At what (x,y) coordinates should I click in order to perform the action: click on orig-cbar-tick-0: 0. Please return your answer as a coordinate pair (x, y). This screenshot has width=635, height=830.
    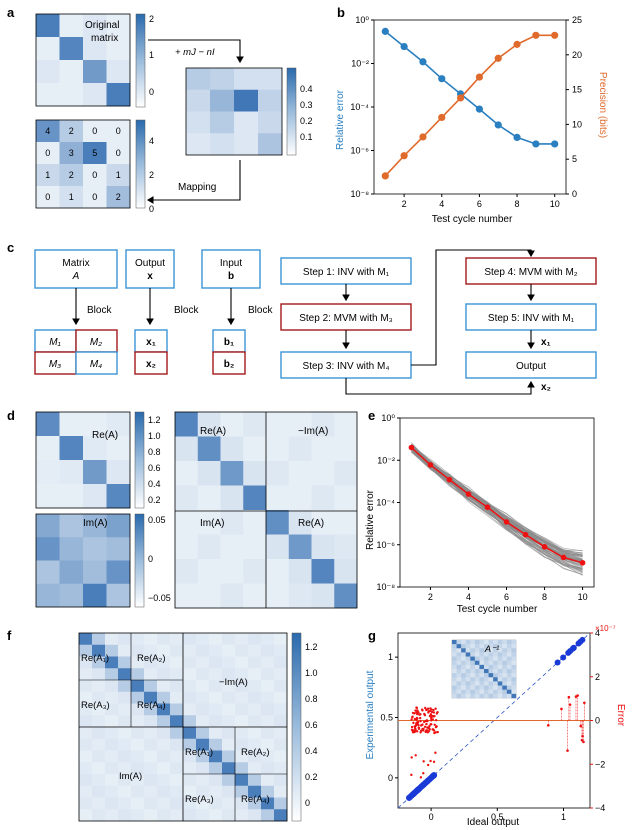
    Looking at the image, I should click on (151, 92).